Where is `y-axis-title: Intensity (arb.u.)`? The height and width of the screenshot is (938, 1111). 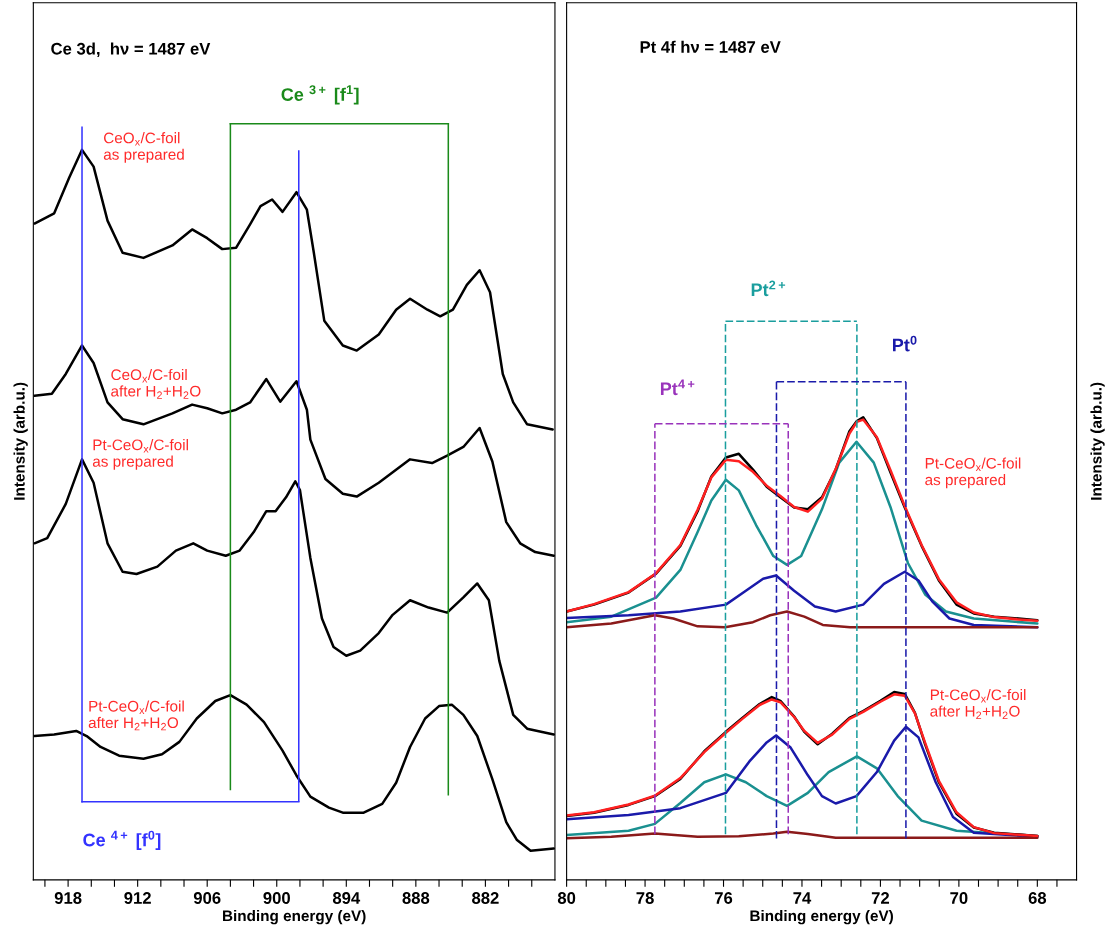
y-axis-title: Intensity (arb.u.) is located at coordinates (20, 441).